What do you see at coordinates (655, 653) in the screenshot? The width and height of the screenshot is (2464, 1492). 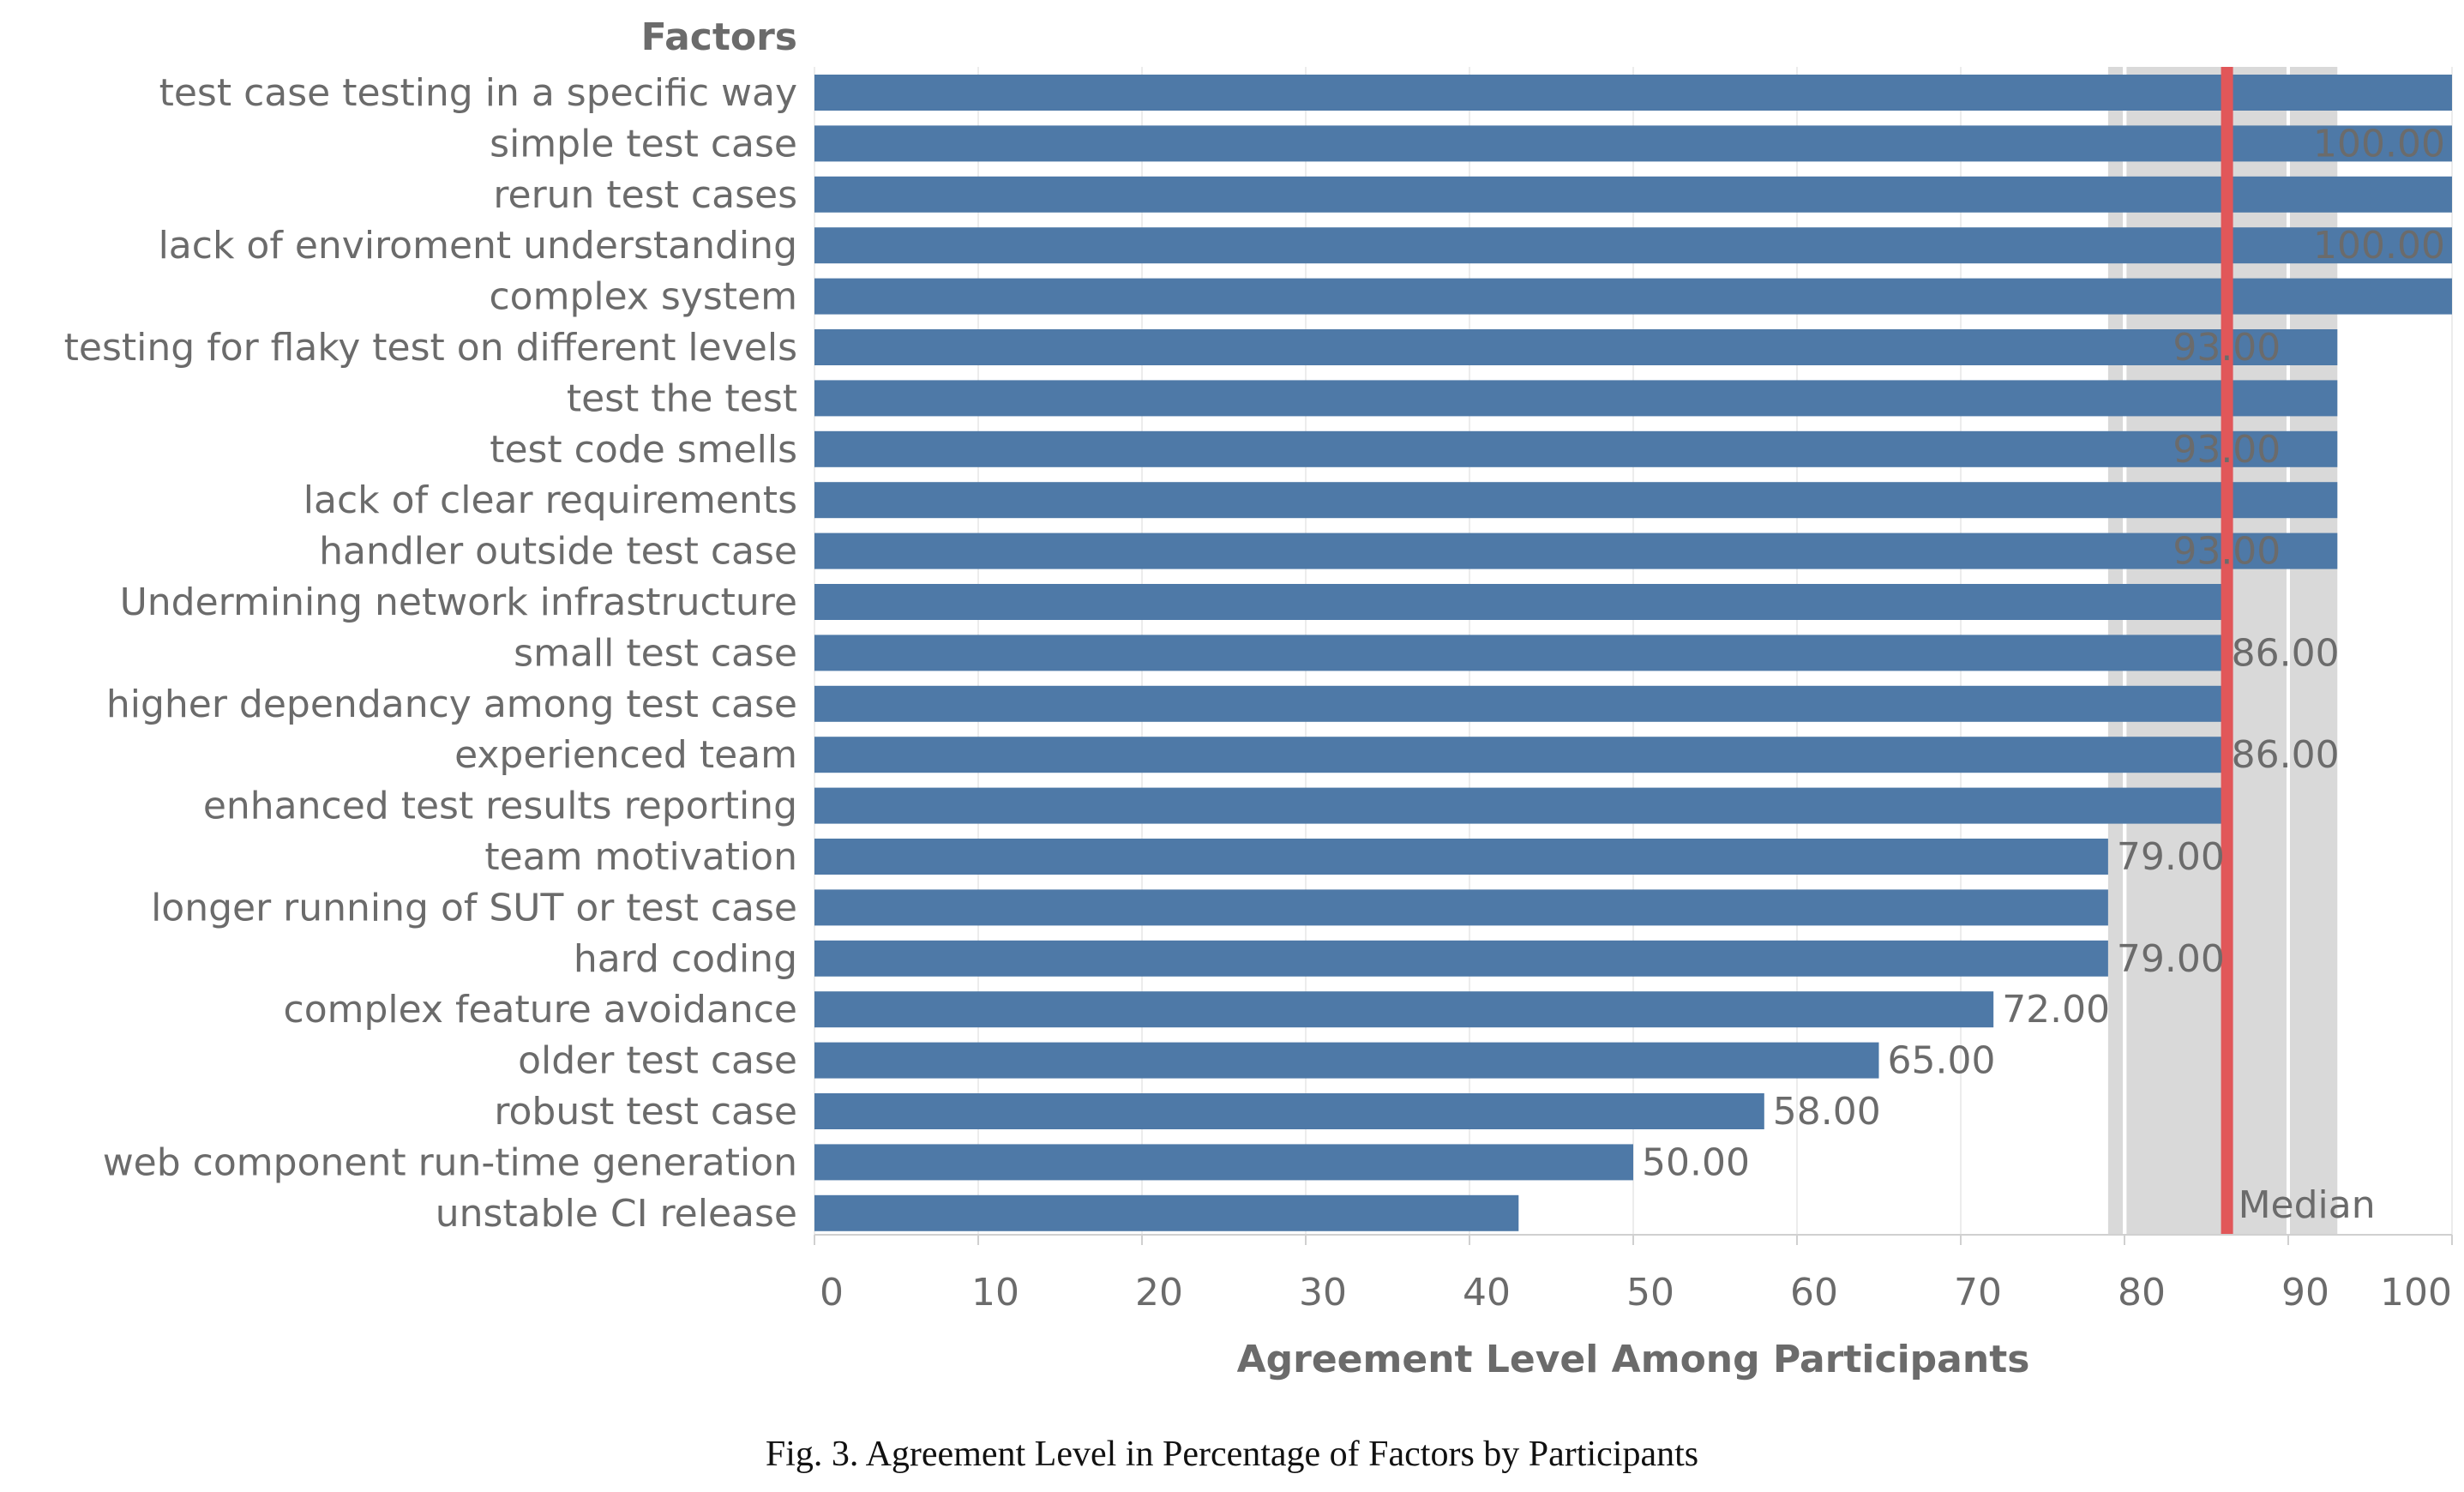 I see `category-label: small test case` at bounding box center [655, 653].